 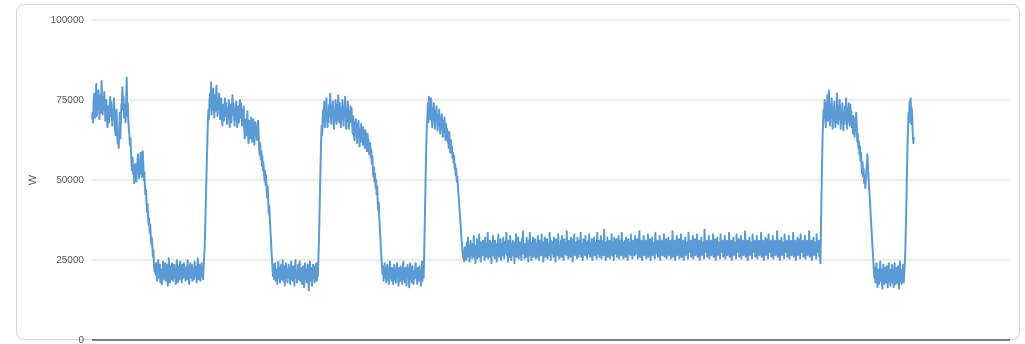 I want to click on y-tick-labels: 0 25000 50000 75000 100000, so click(x=68, y=179).